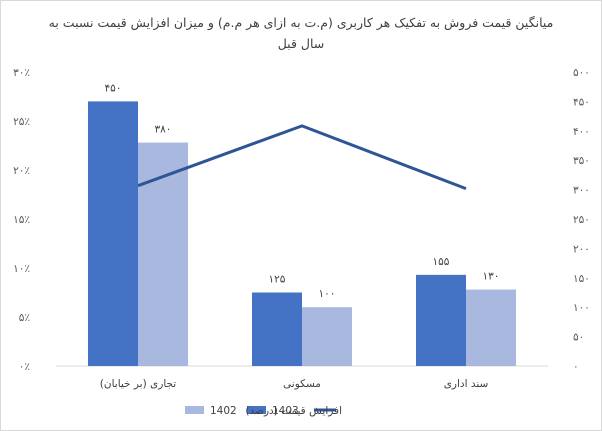 This screenshot has width=602, height=431. What do you see at coordinates (21, 122) in the screenshot?
I see `left-axis-tick-label: ۲۵٪` at bounding box center [21, 122].